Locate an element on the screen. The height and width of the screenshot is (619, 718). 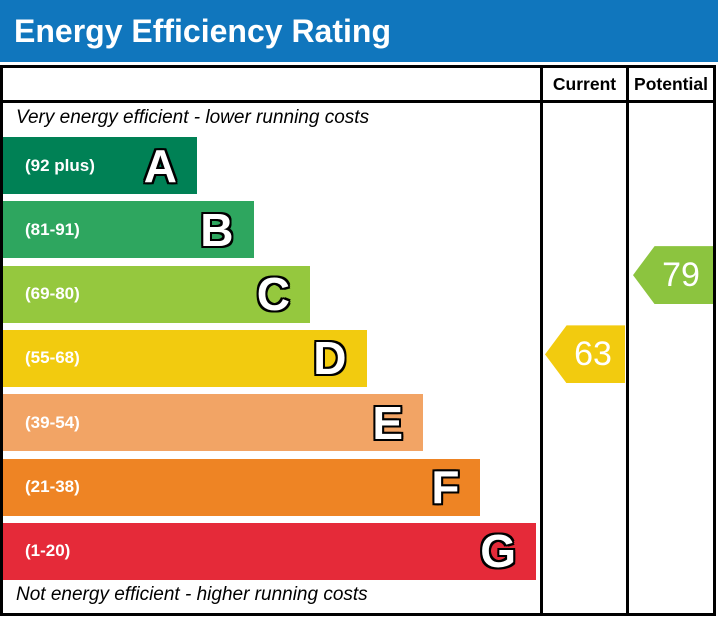
band-range-label: (21-38) is located at coordinates (52, 486).